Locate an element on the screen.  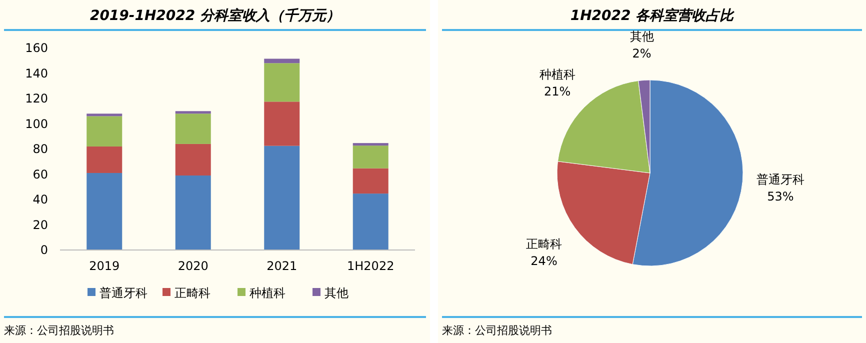
slice-label: 种植科 is located at coordinates (557, 74).